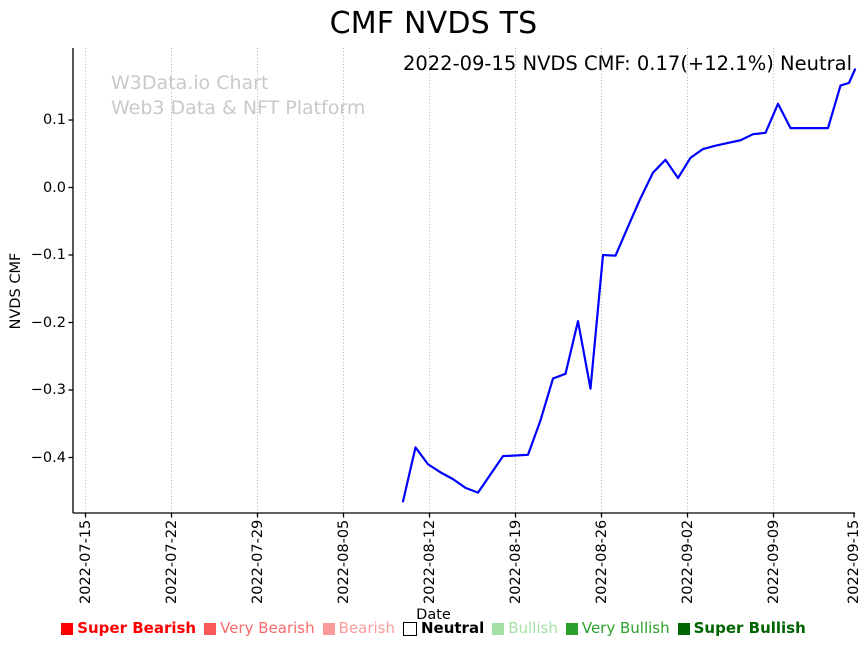  I want to click on legend-item-bearish: Bearish, so click(359, 628).